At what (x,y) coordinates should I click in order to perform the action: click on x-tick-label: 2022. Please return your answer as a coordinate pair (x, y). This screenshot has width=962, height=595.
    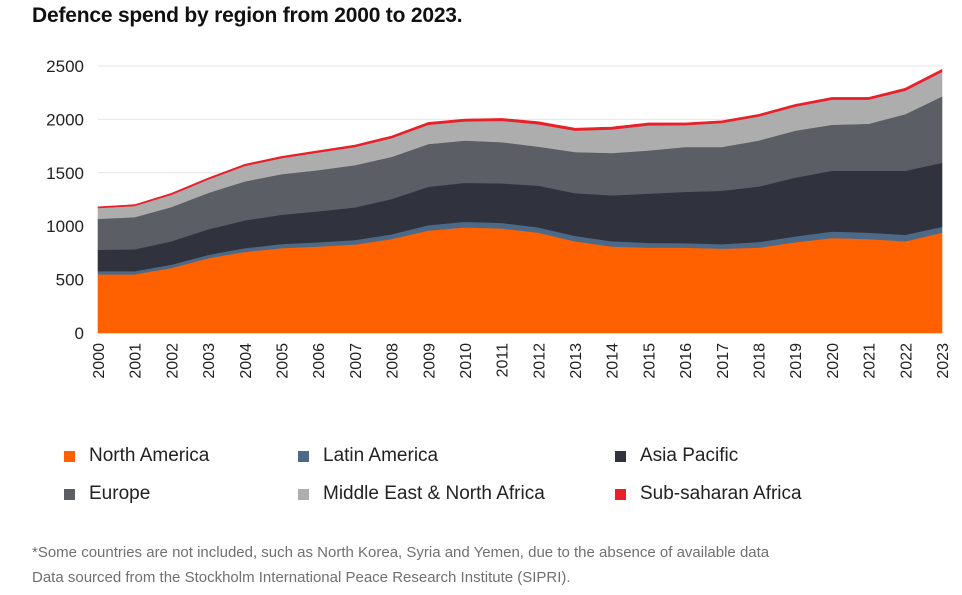
    Looking at the image, I should click on (906, 361).